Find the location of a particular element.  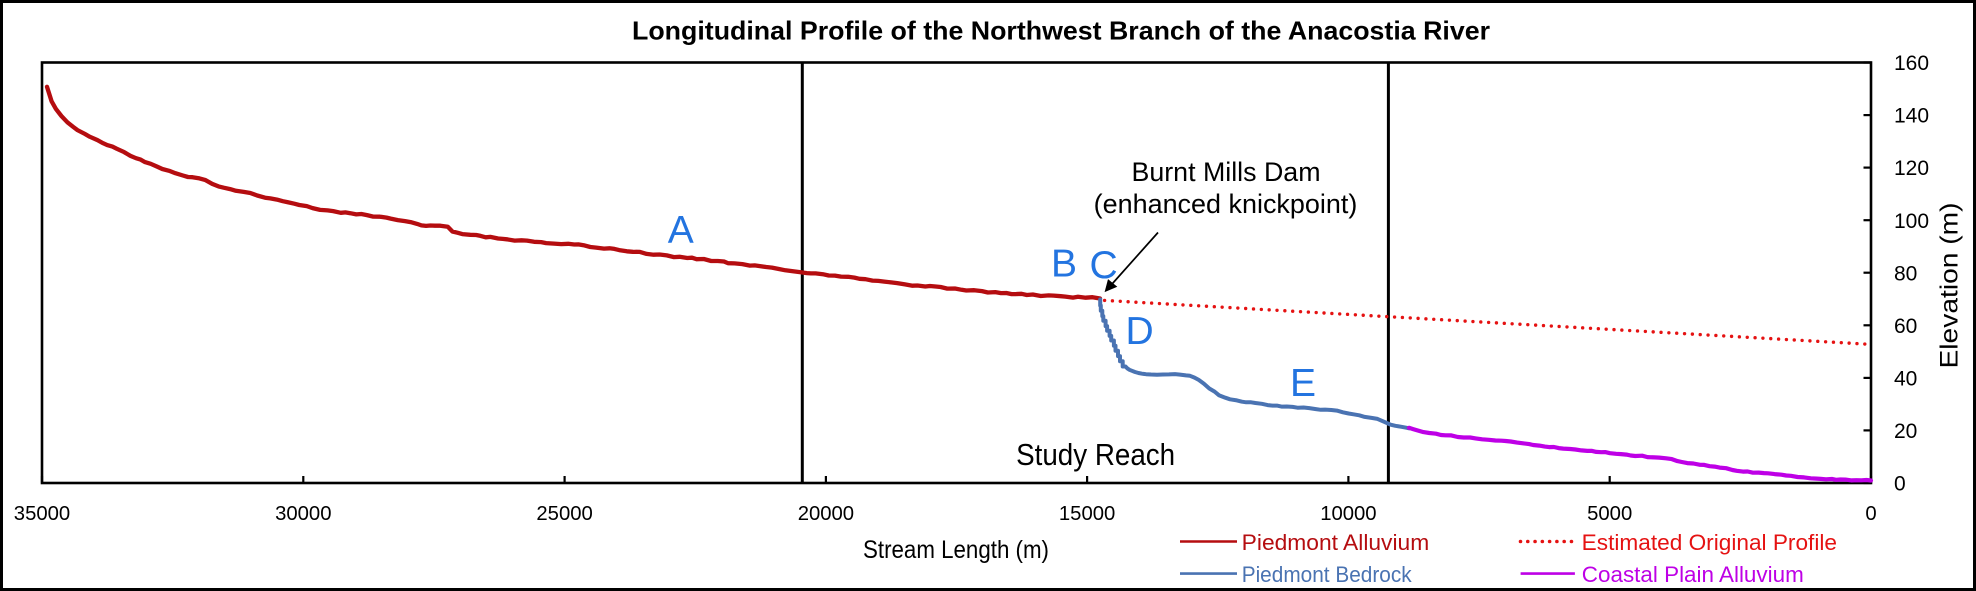

svg-text: 140 is located at coordinates (1911, 116).